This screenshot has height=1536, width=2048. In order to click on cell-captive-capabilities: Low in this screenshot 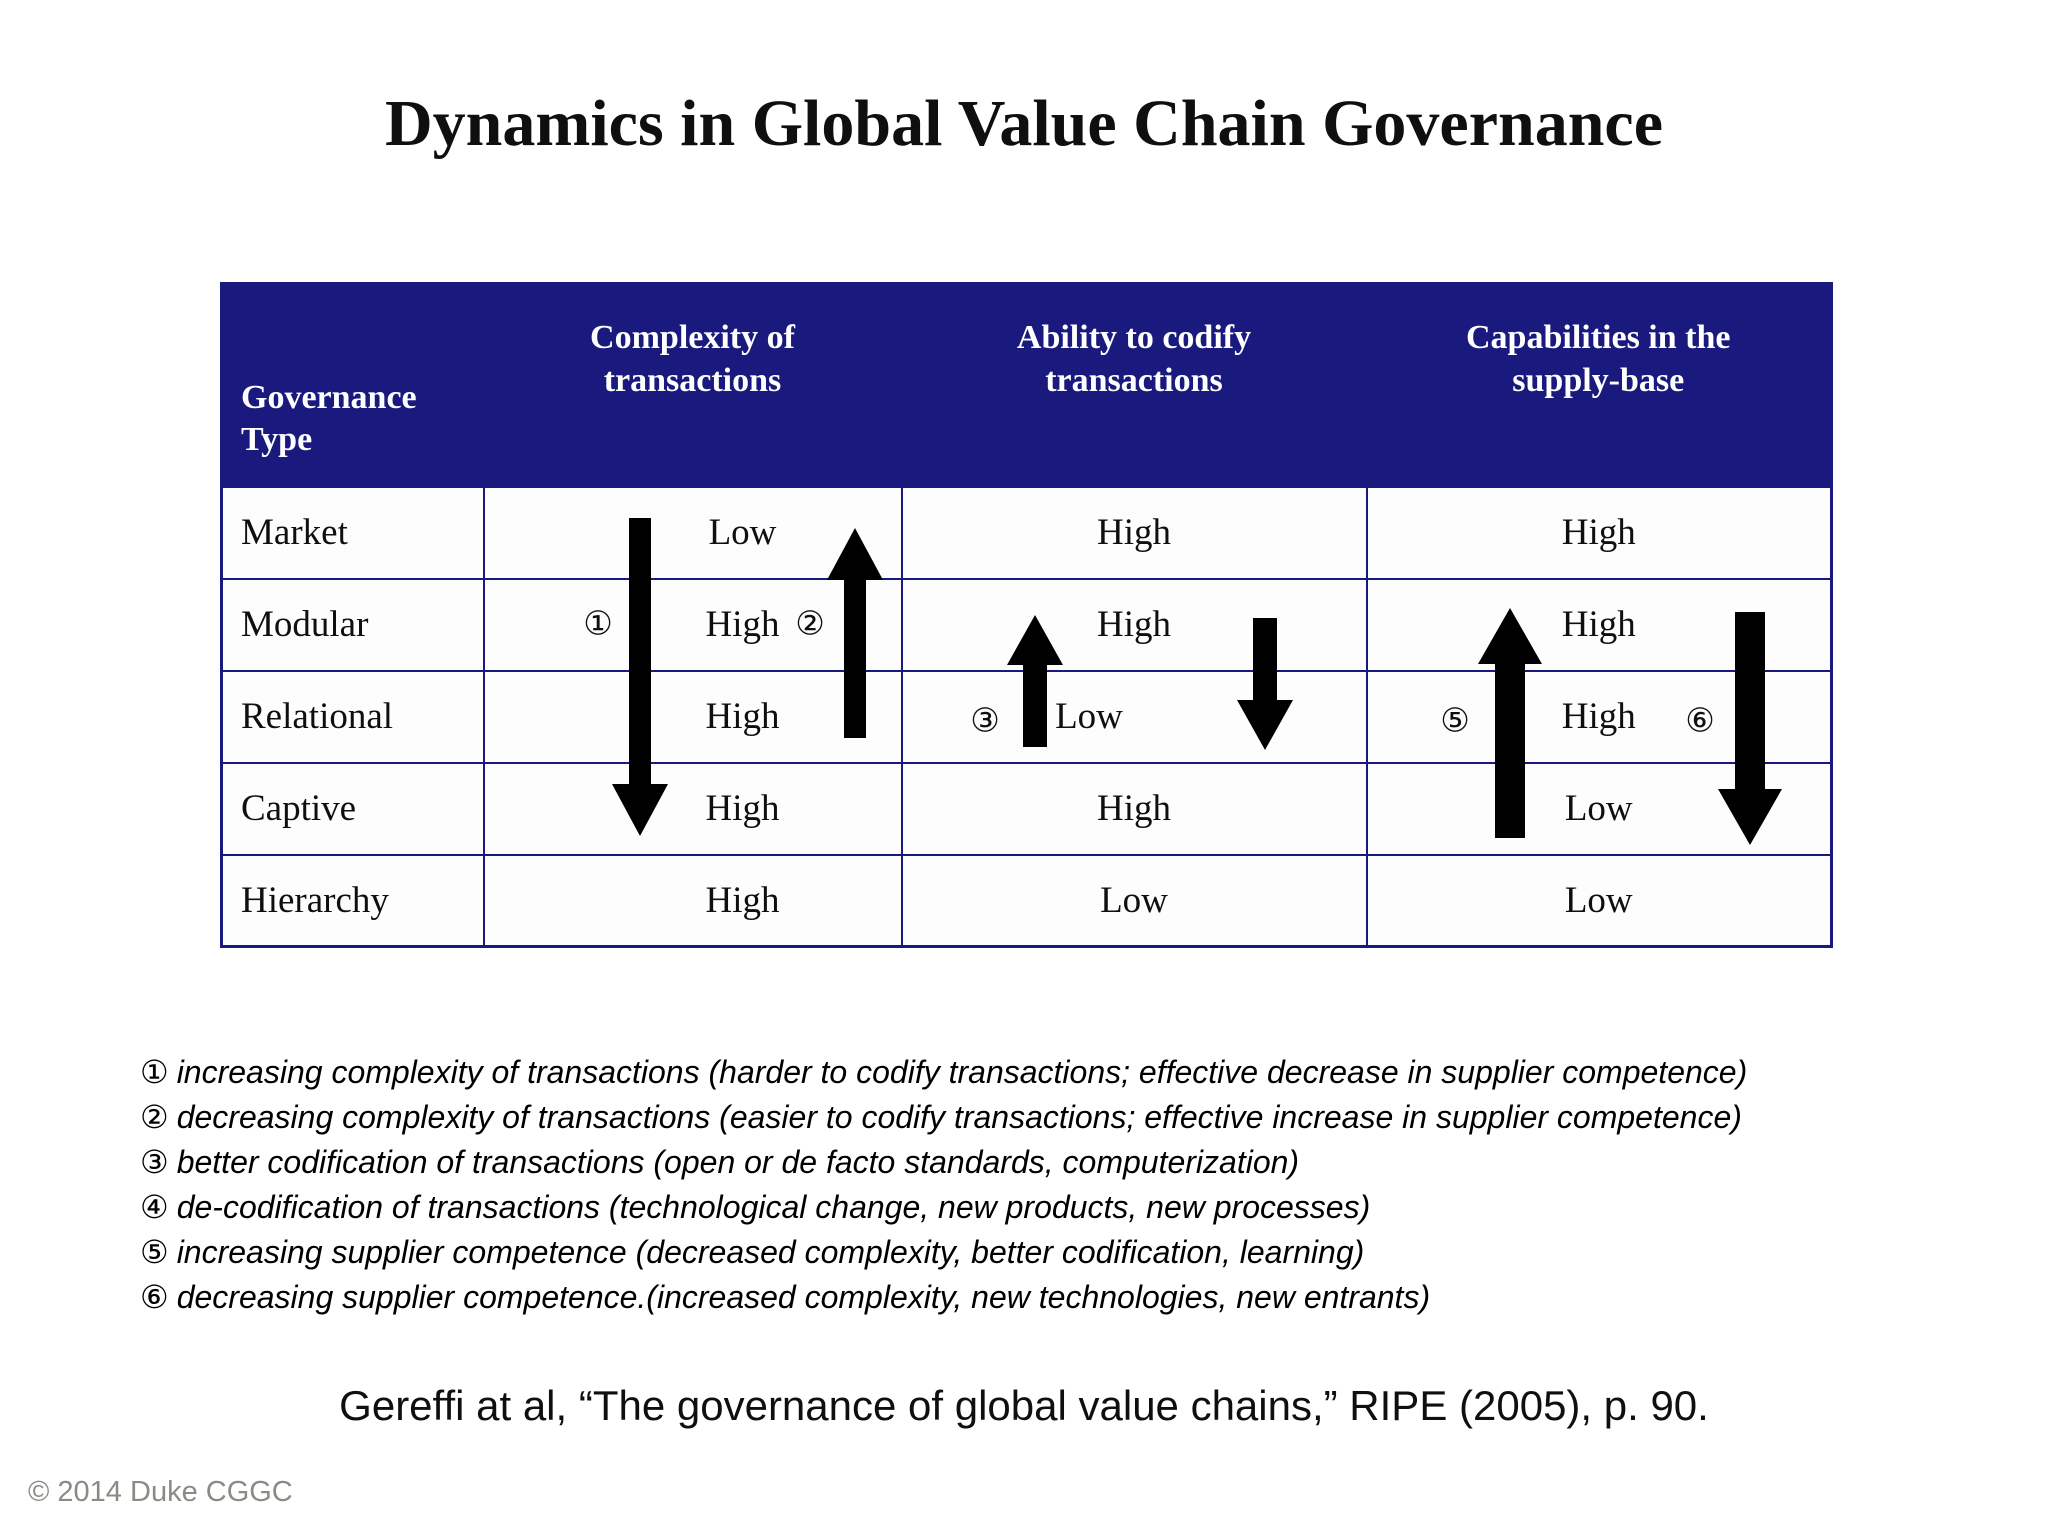, I will do `click(1599, 808)`.